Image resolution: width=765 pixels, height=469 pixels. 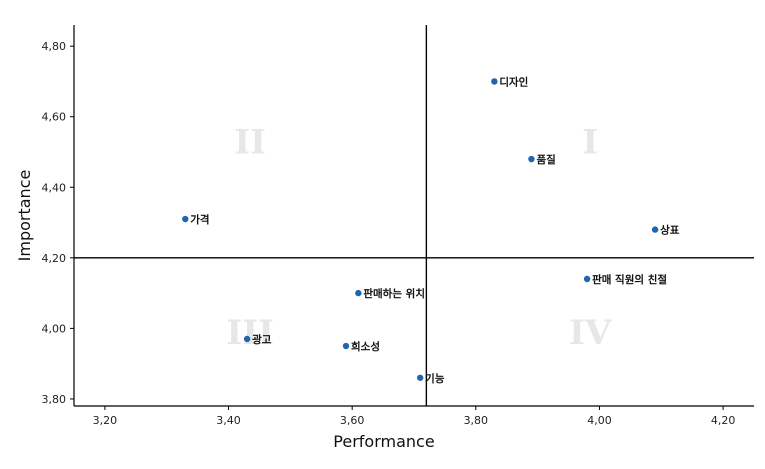 I want to click on y-tick-label: 4,40, so click(x=54, y=187).